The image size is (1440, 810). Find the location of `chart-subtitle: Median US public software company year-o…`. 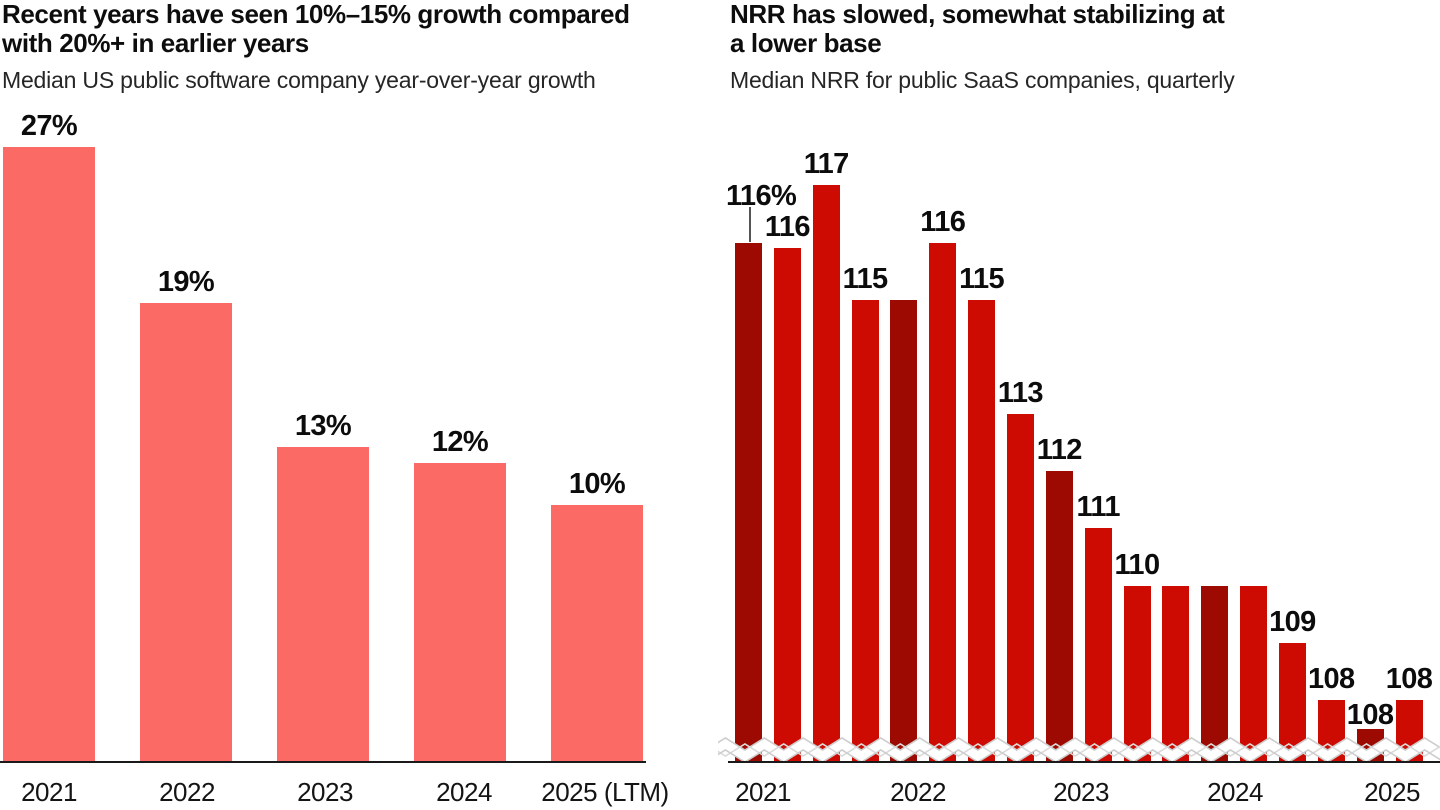

chart-subtitle: Median US public software company year-o… is located at coordinates (299, 80).